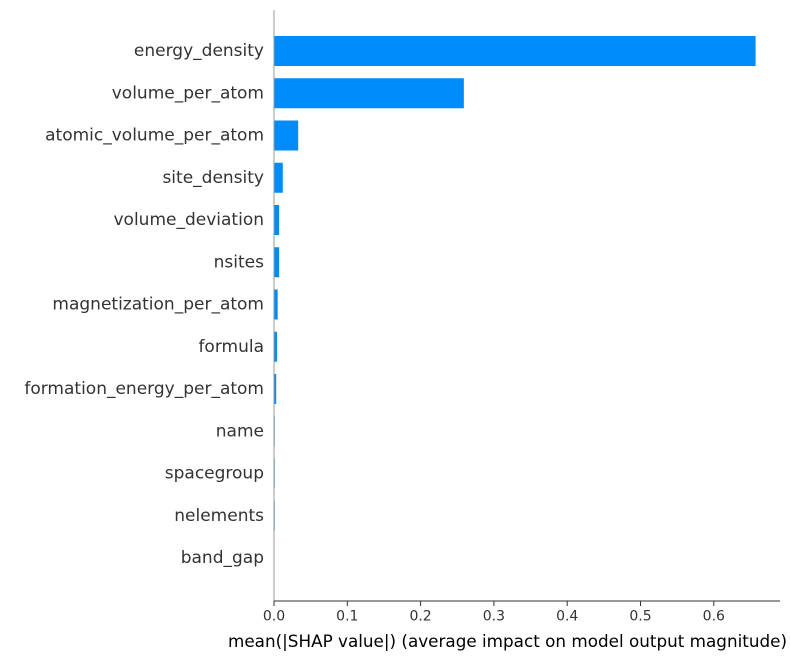 The width and height of the screenshot is (790, 659). What do you see at coordinates (158, 305) in the screenshot?
I see `category-label-magnetization_per_atom: magnetization_per_atom` at bounding box center [158, 305].